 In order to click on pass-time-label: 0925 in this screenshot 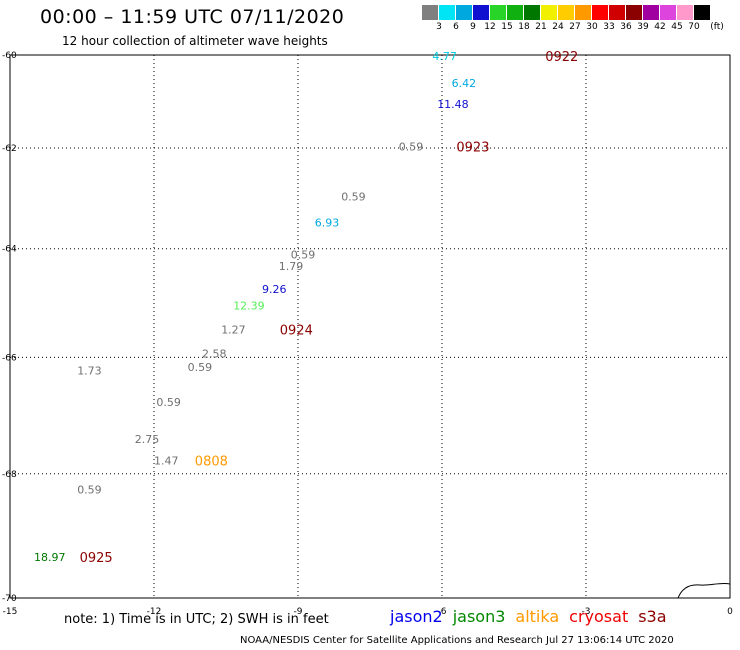, I will do `click(96, 558)`.